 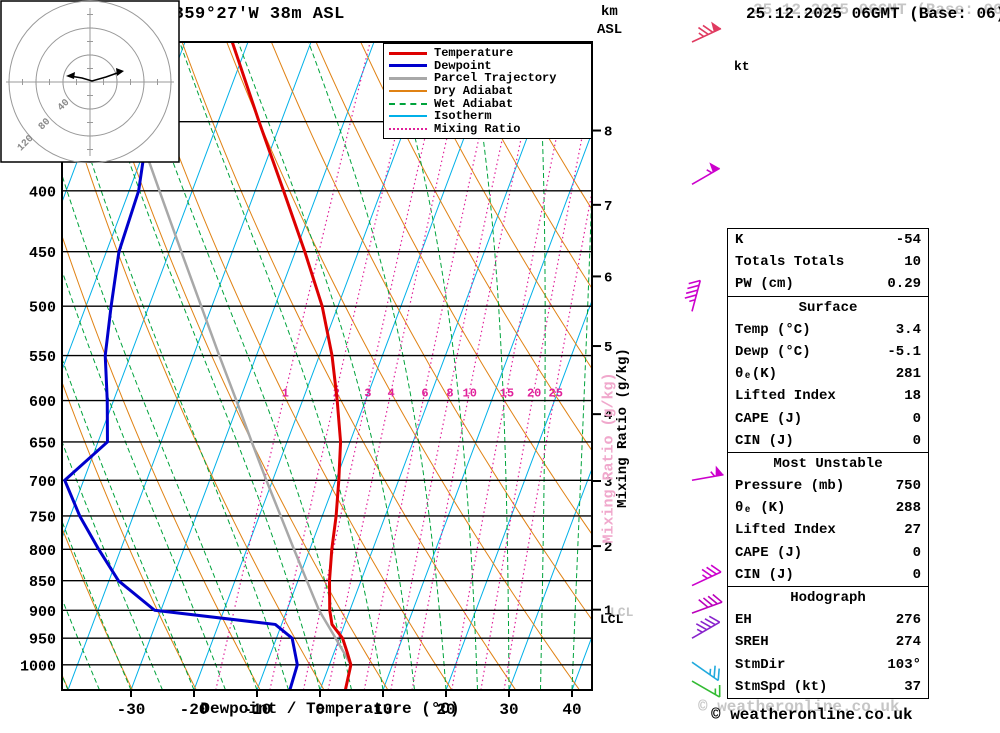 I want to click on km-tick-label: 4, so click(x=608, y=416).